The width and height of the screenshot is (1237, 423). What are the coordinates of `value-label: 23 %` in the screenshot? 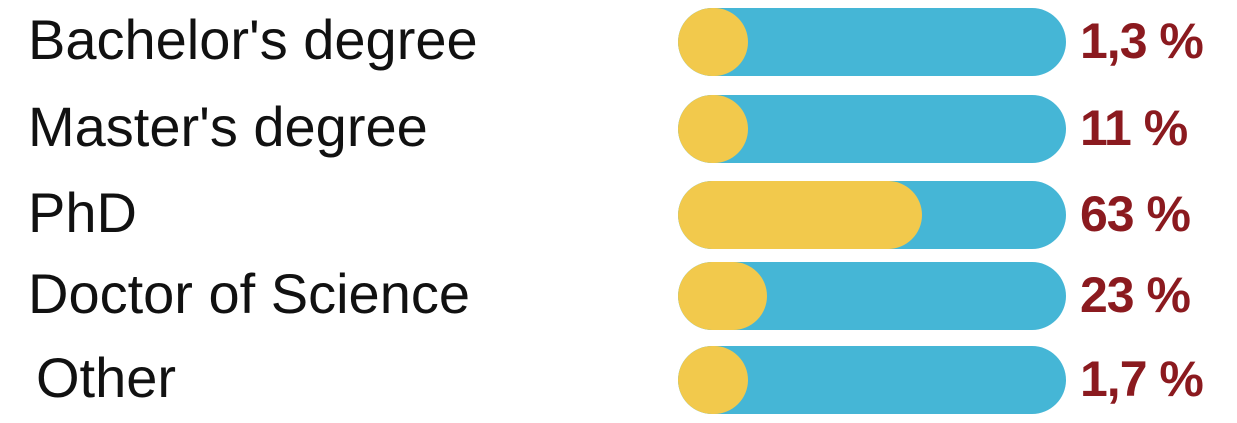 It's located at (1135, 295).